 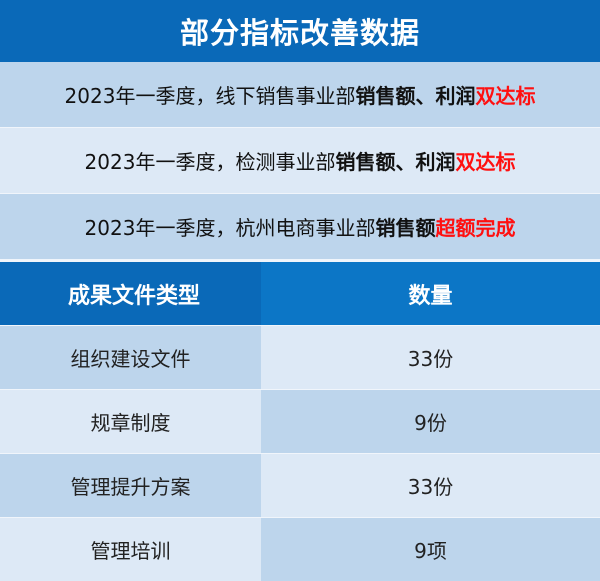 What do you see at coordinates (405, 228) in the screenshot?
I see `highlight-metric: 销售额` at bounding box center [405, 228].